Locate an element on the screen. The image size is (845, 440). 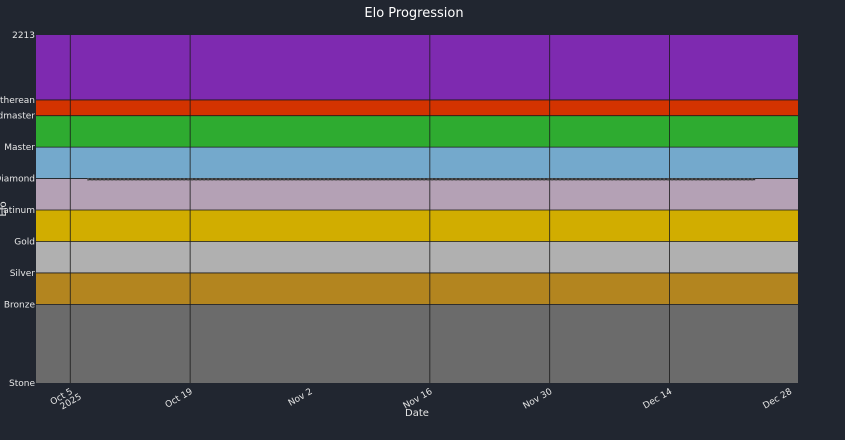
y-axis-label: Elo is located at coordinates (4, 208).